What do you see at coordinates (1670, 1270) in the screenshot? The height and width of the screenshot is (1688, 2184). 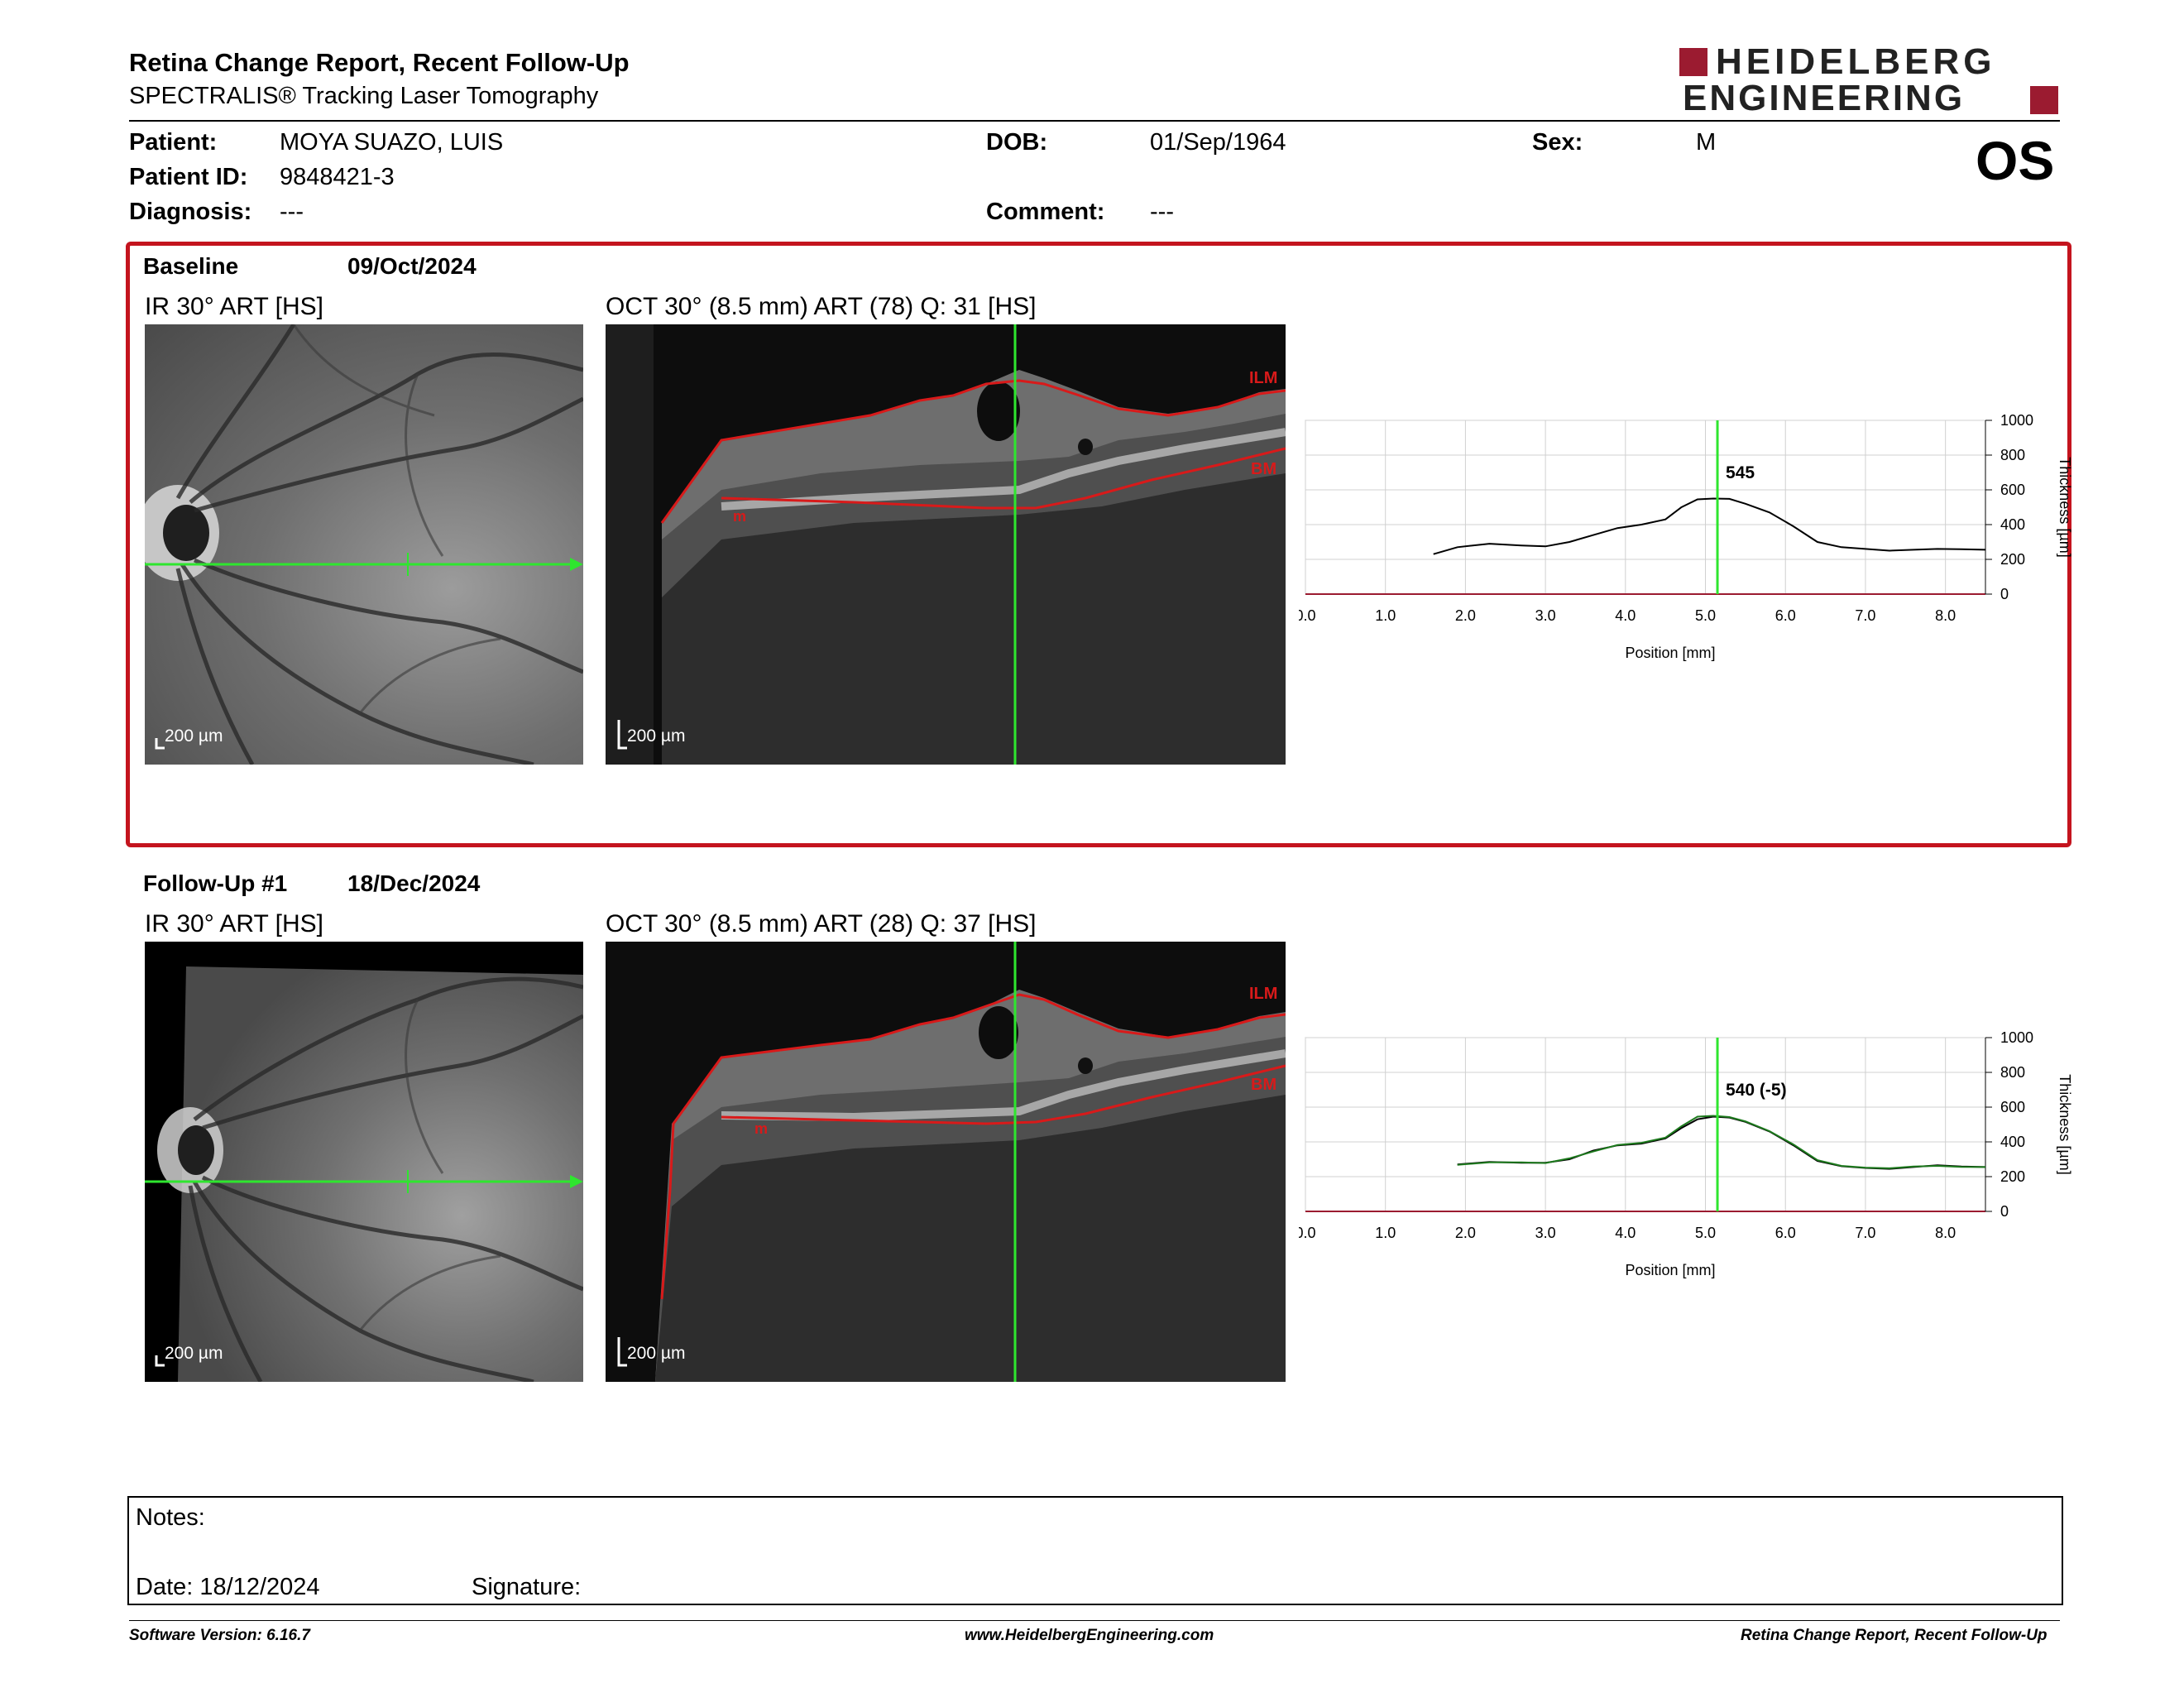 I see `followup-chart-x-axis-title: Position [mm]` at bounding box center [1670, 1270].